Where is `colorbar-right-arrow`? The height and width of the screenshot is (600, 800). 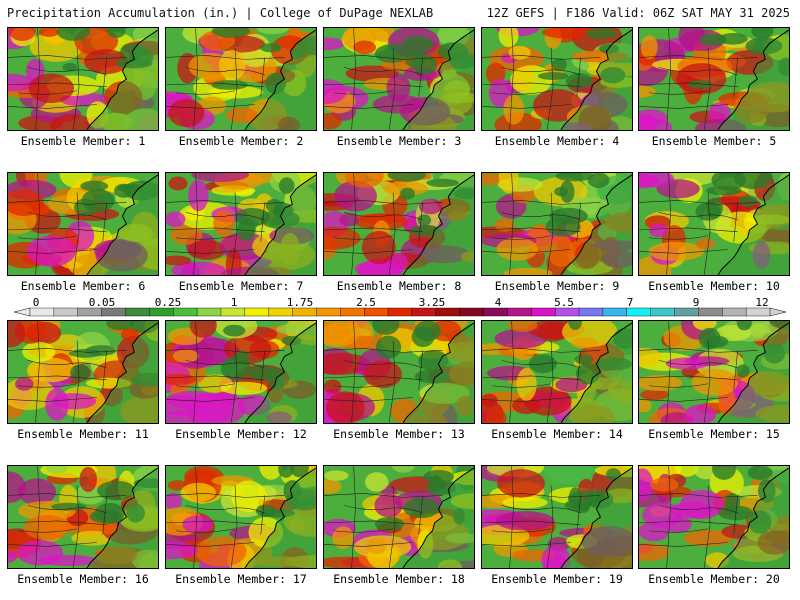
colorbar-right-arrow is located at coordinates (778, 312).